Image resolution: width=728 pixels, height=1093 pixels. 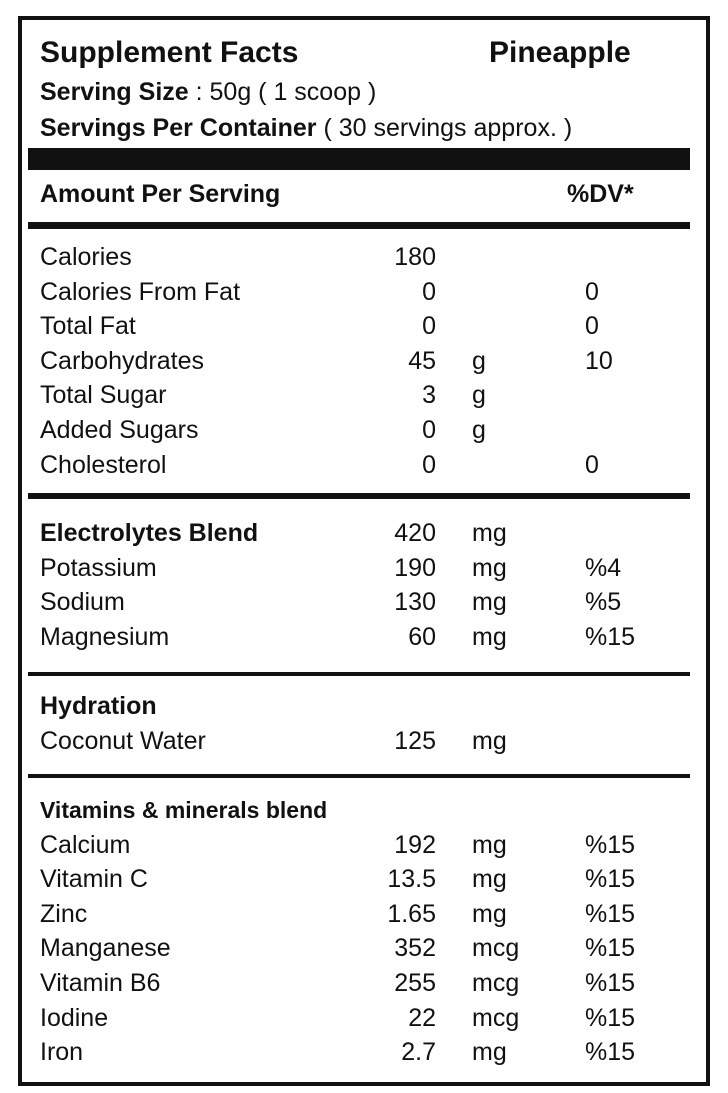 I want to click on nutrient-name: Coconut Water, so click(x=123, y=740).